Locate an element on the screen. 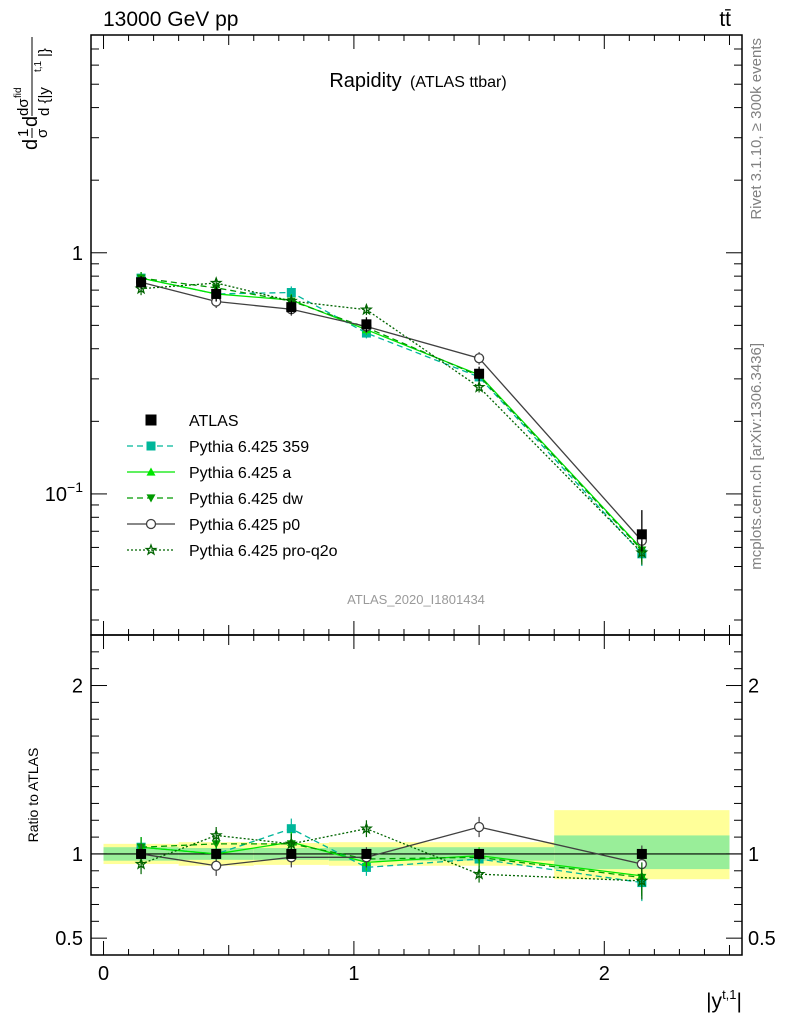 Image resolution: width=786 pixels, height=1024 pixels. x-tick-label: 0 is located at coordinates (103, 974).